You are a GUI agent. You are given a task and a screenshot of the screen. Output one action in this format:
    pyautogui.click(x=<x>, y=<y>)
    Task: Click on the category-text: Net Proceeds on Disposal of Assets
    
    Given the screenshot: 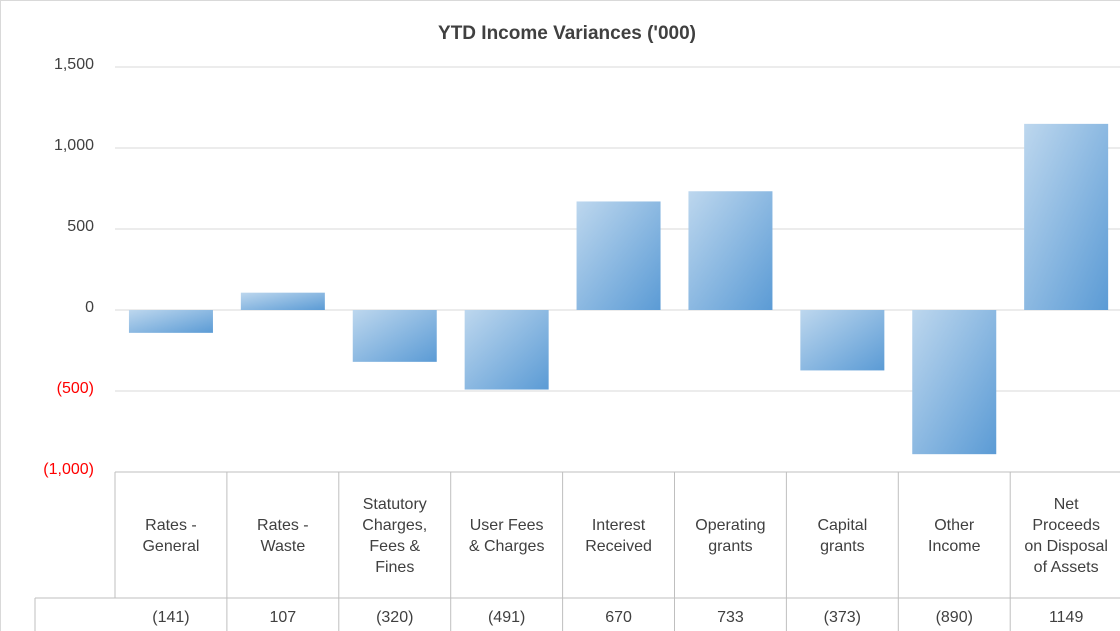 What is the action you would take?
    pyautogui.click(x=1066, y=536)
    